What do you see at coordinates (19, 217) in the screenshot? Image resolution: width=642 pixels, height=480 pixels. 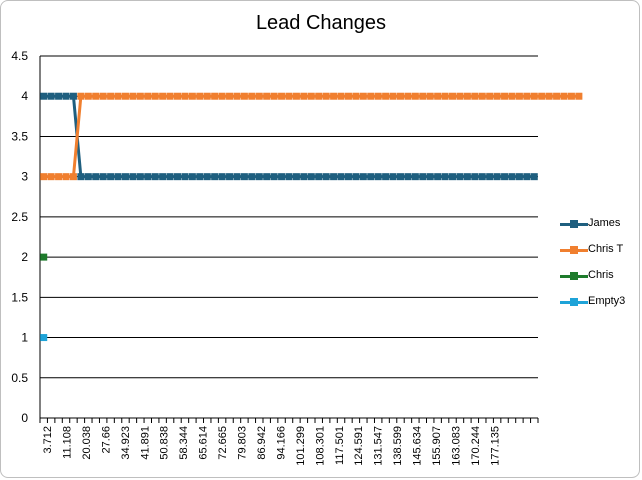 I see `y-tick-label: 2.5` at bounding box center [19, 217].